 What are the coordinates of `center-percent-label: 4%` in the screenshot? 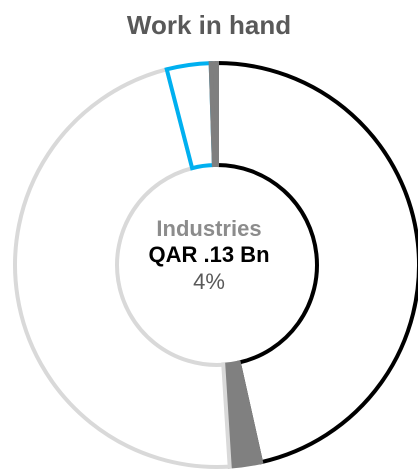 It's located at (209, 281).